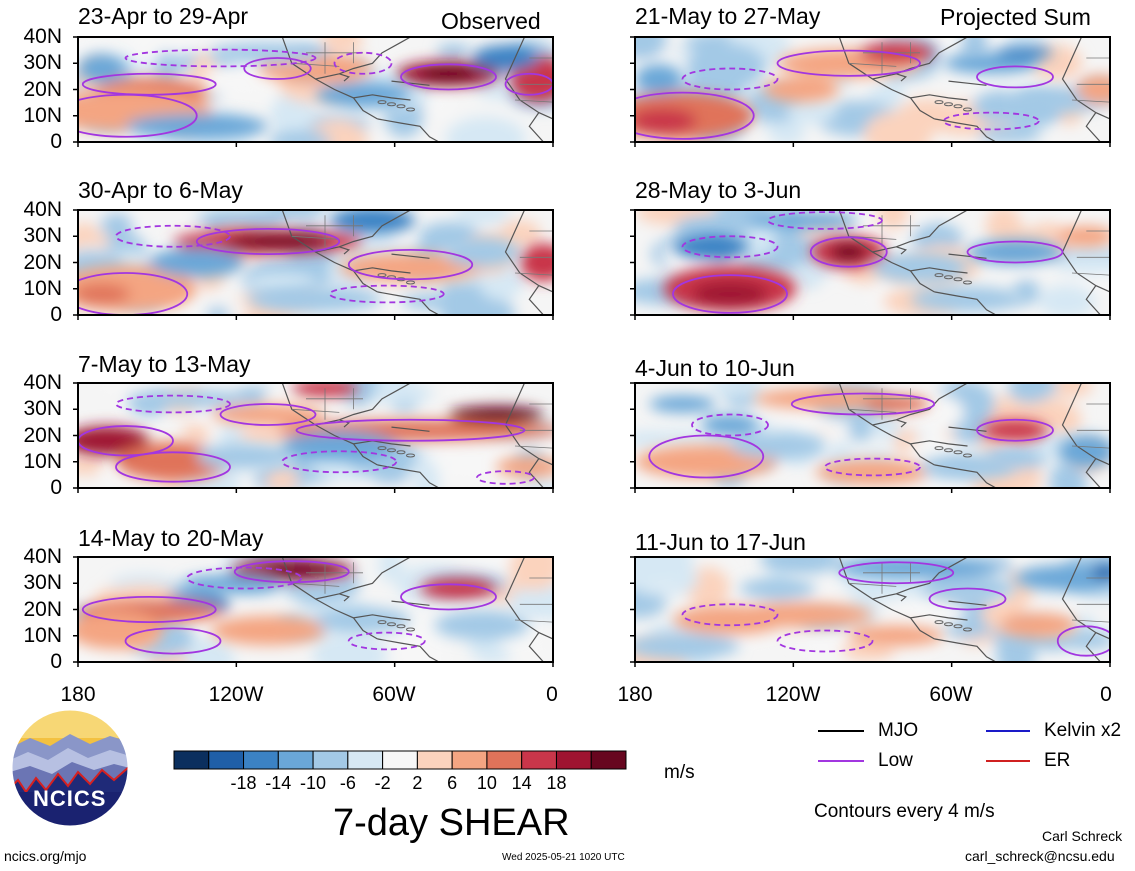 This screenshot has width=1135, height=871. Describe the element at coordinates (417, 783) in the screenshot. I see `colorbar-tick-label: 2` at that location.